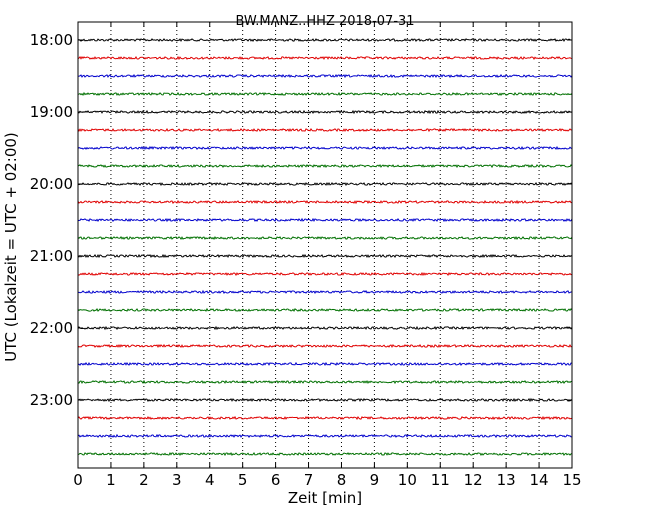 The height and width of the screenshot is (520, 650). What do you see at coordinates (210, 480) in the screenshot?
I see `x-tick-label: 4` at bounding box center [210, 480].